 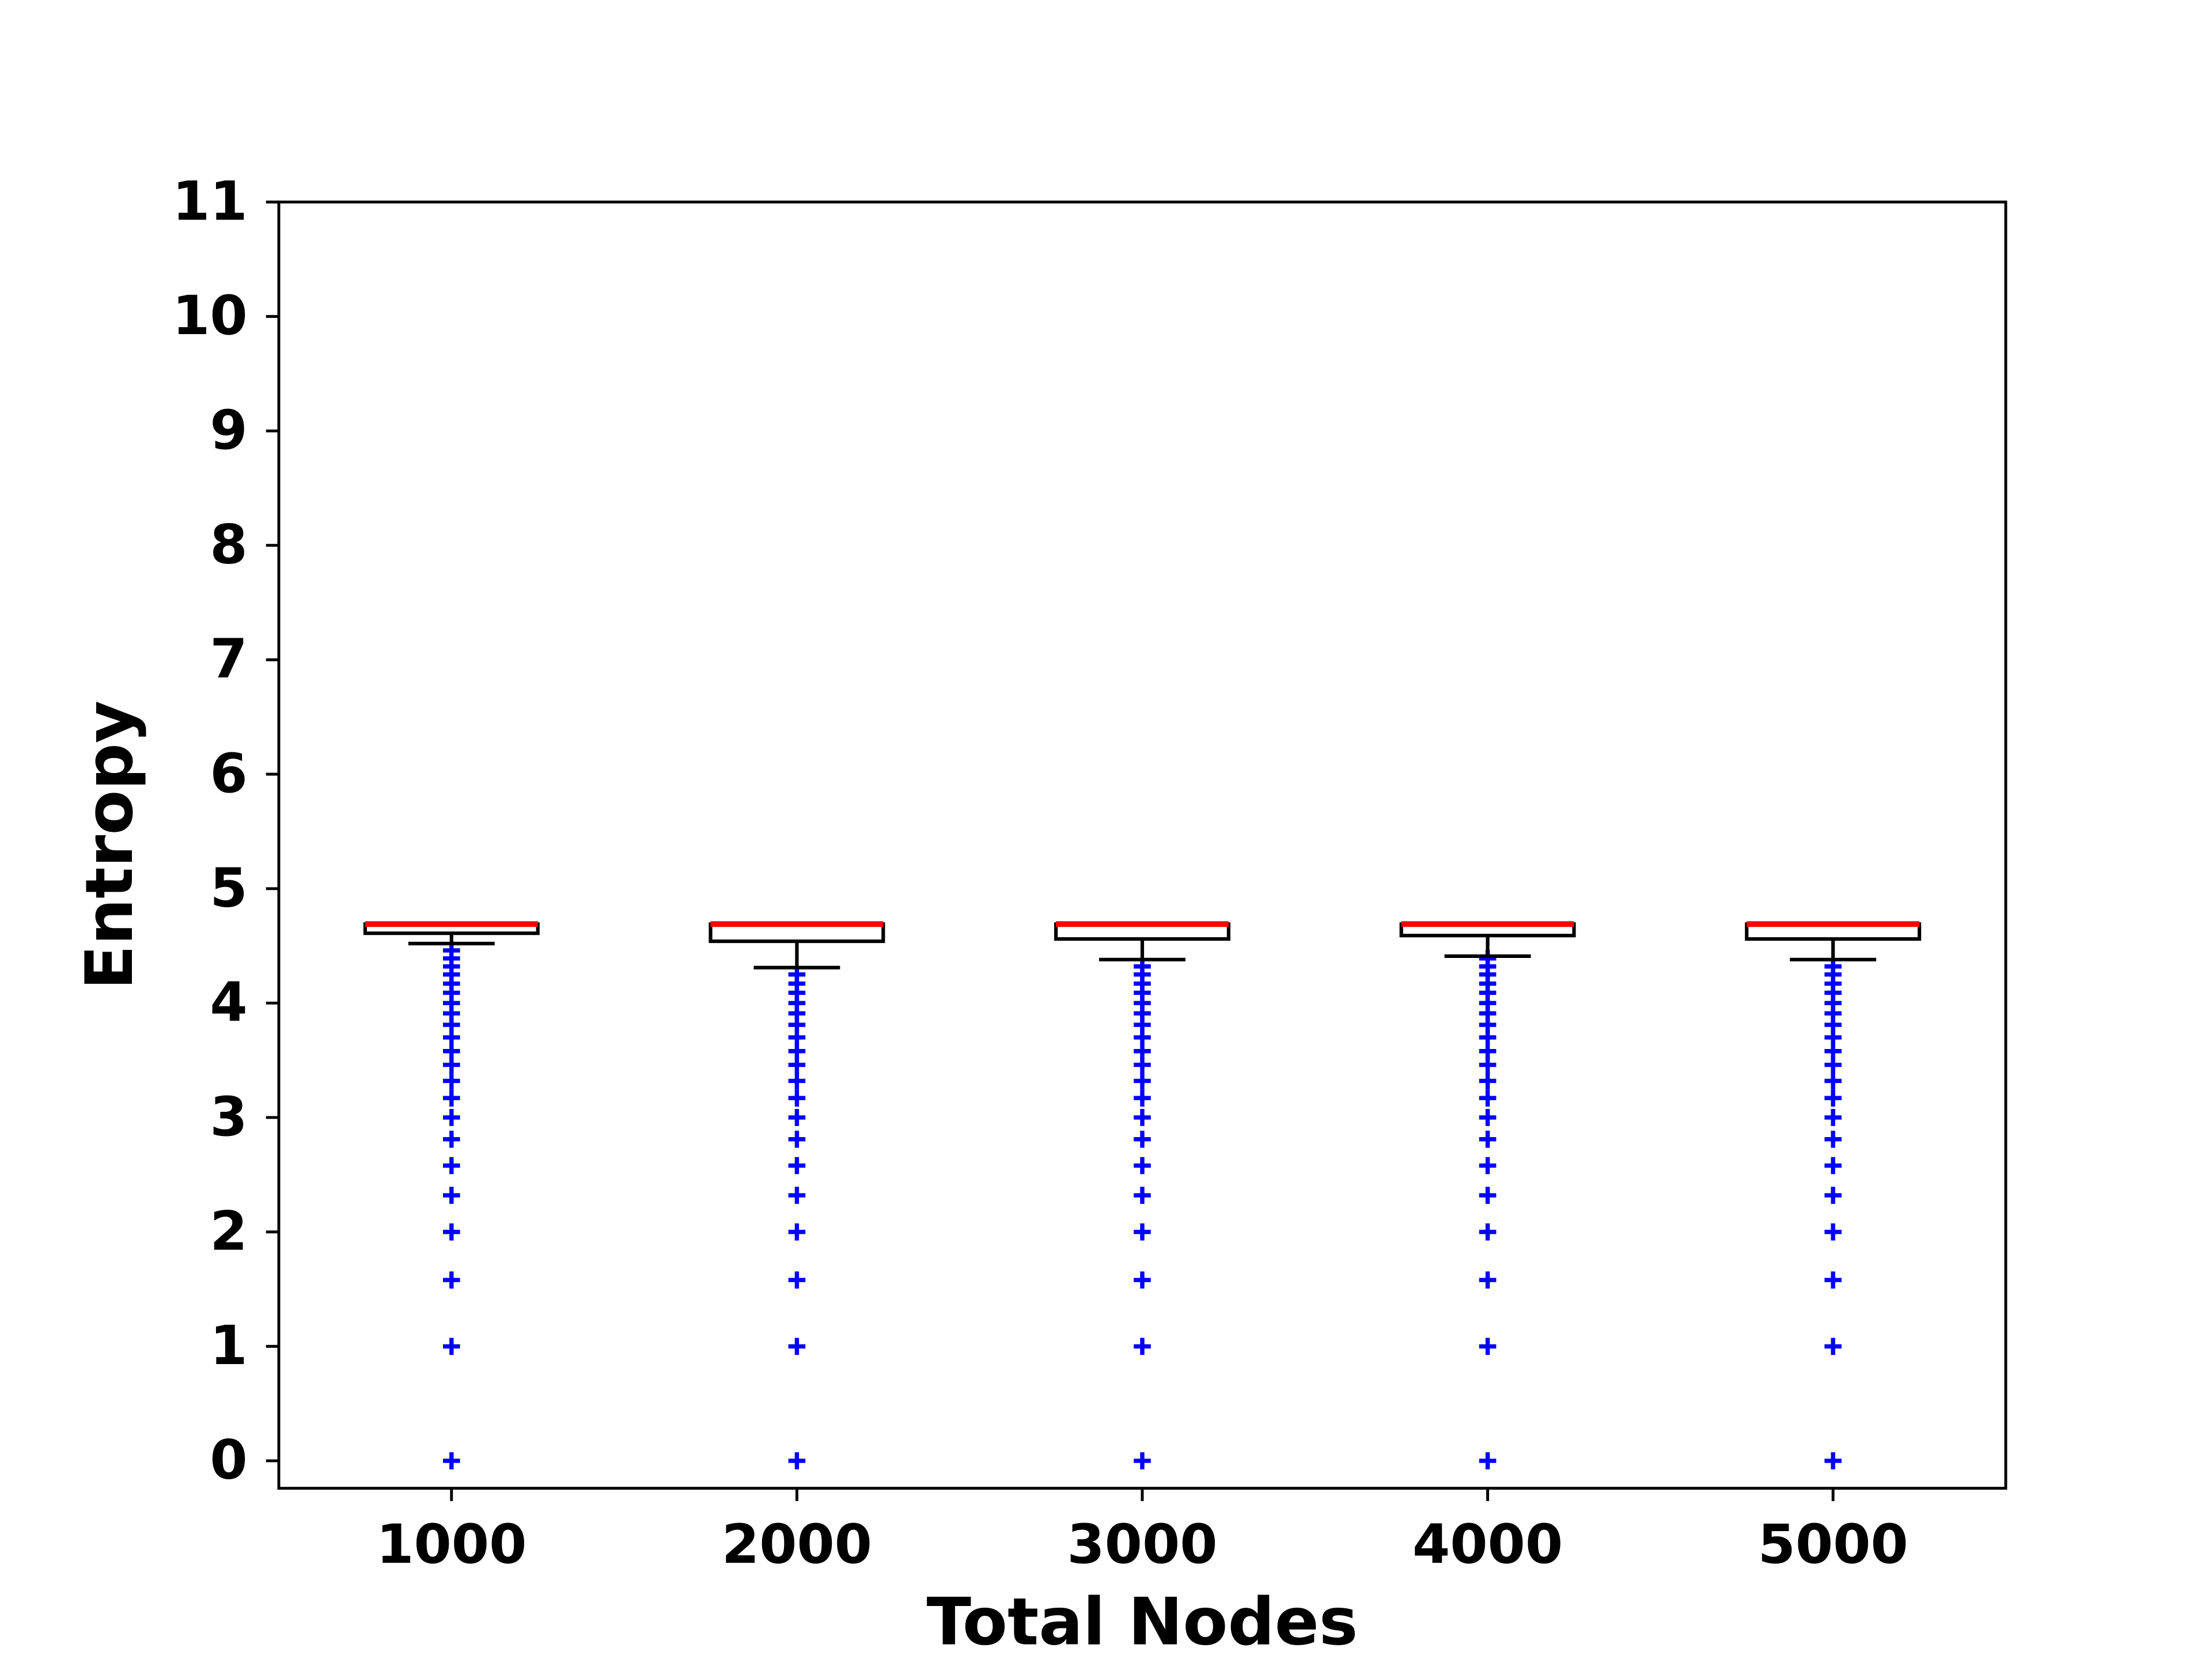 I want to click on y-tick-label: 4, so click(x=228, y=1002).